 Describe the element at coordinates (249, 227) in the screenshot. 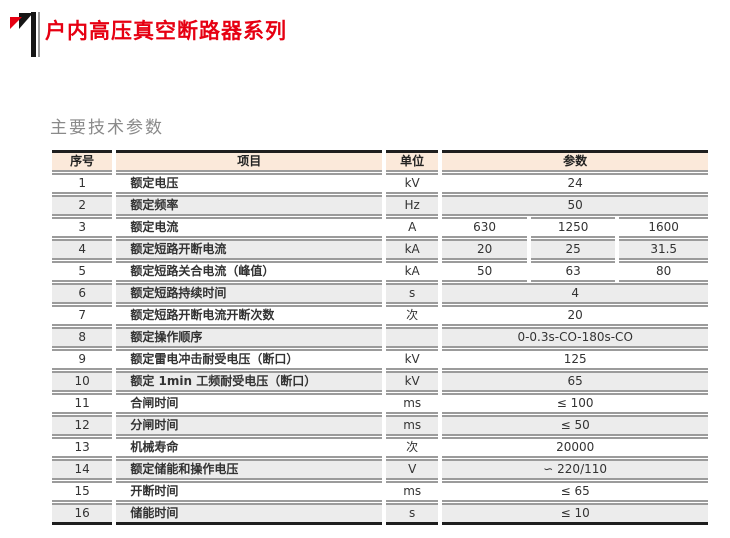

I see `row-item: 额定电流` at that location.